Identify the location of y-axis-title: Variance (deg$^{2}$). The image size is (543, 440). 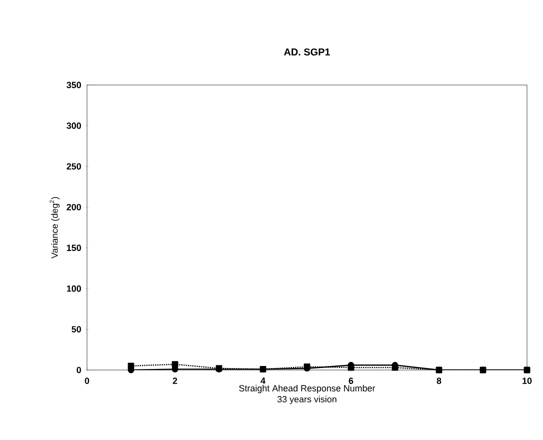
(55, 227).